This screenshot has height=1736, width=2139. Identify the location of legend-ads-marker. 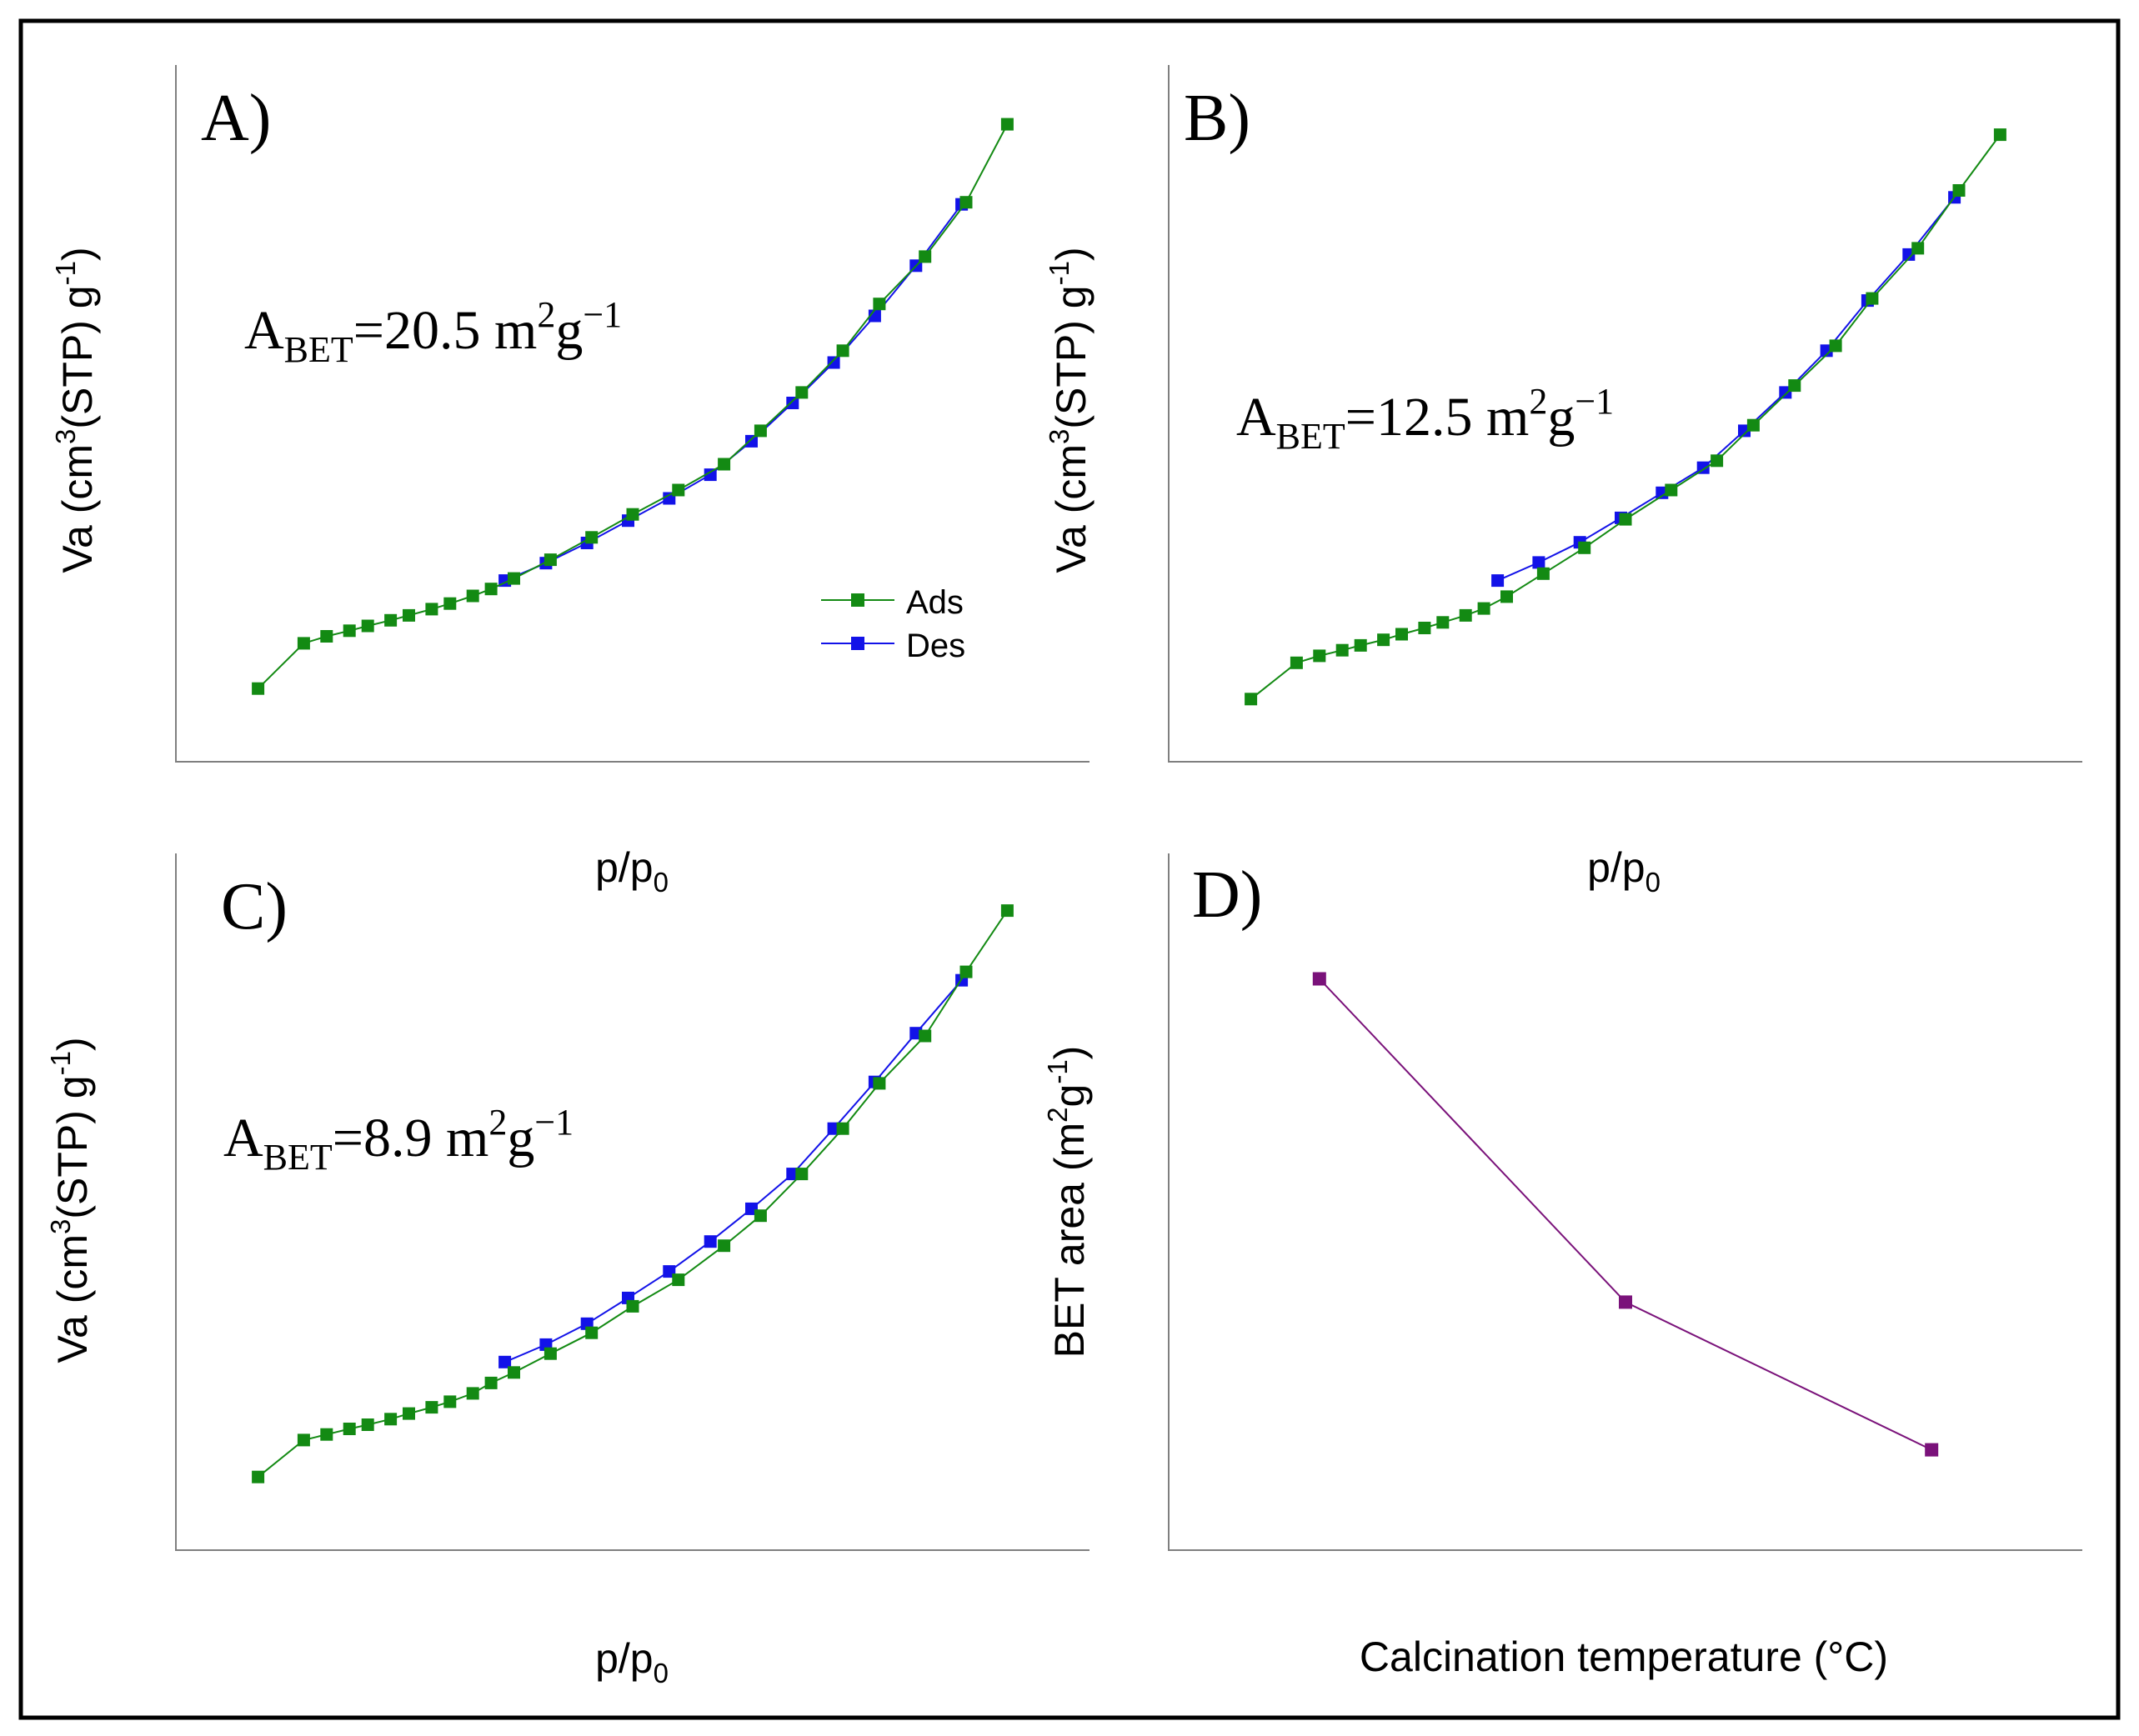
(857, 600).